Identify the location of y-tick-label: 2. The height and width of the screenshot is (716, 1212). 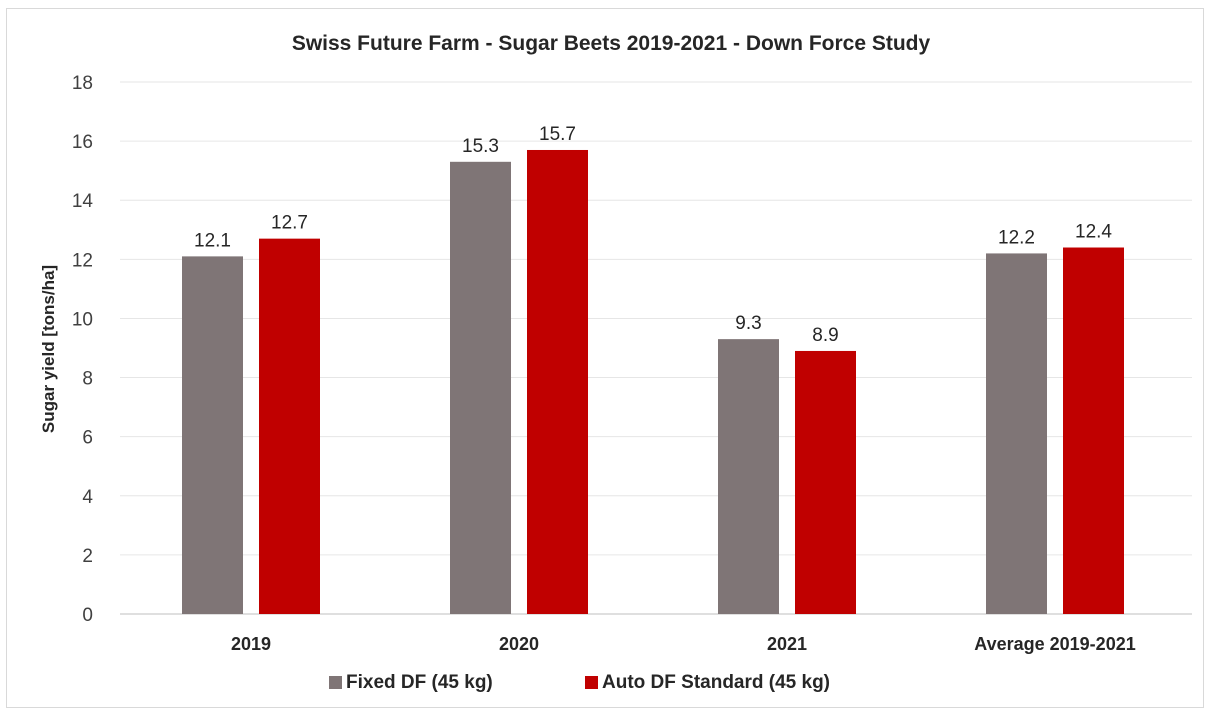
(87, 556).